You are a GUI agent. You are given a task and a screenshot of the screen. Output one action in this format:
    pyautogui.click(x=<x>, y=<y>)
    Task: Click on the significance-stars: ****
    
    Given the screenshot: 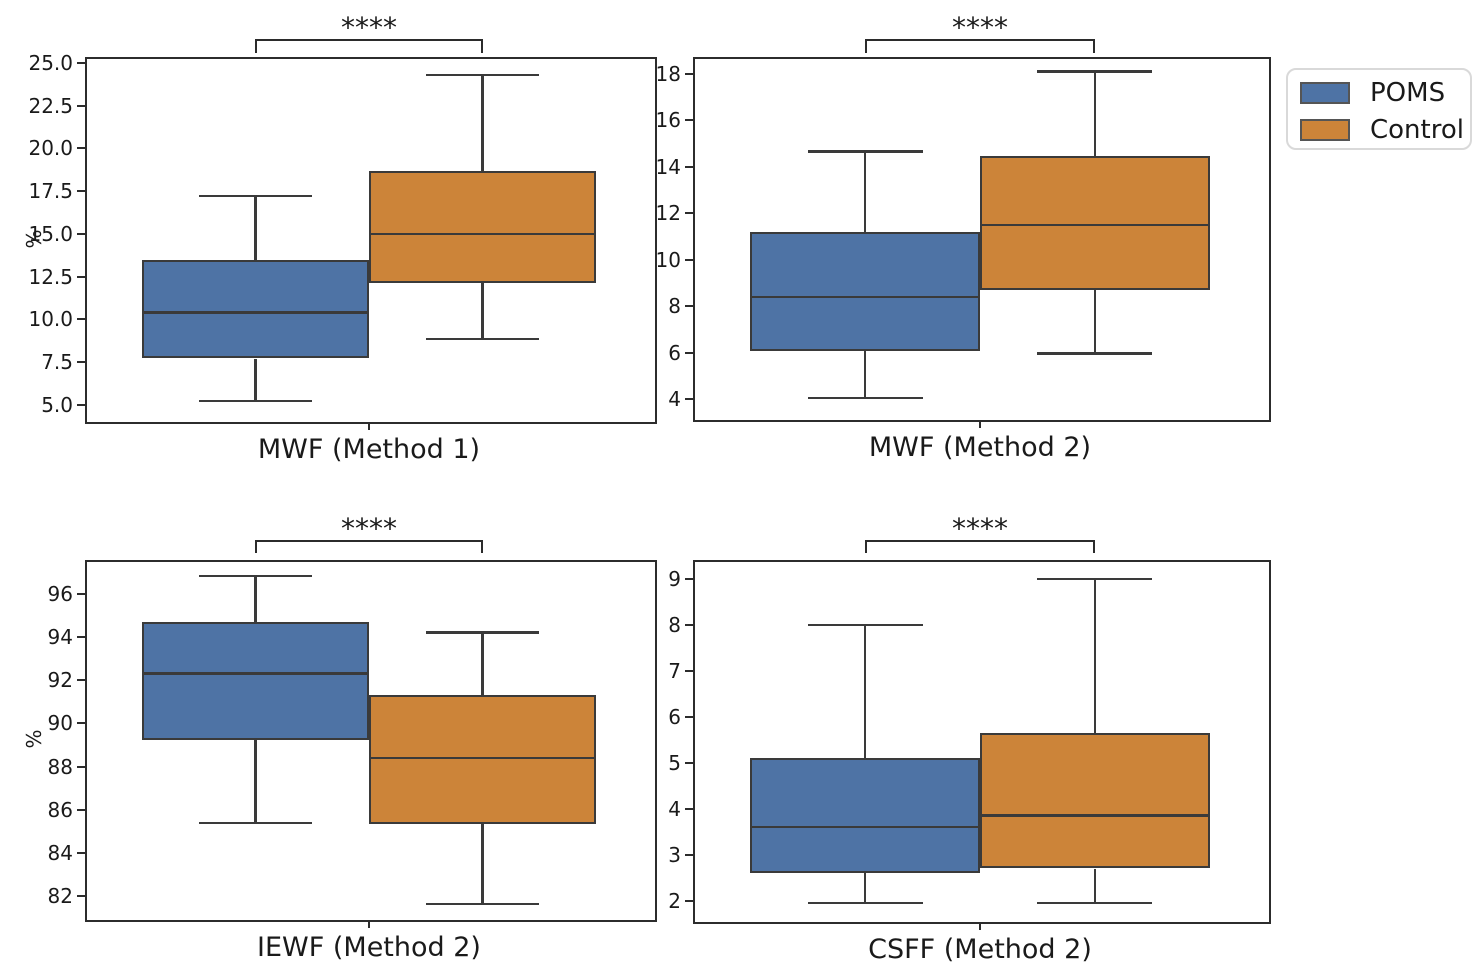 What is the action you would take?
    pyautogui.click(x=369, y=528)
    